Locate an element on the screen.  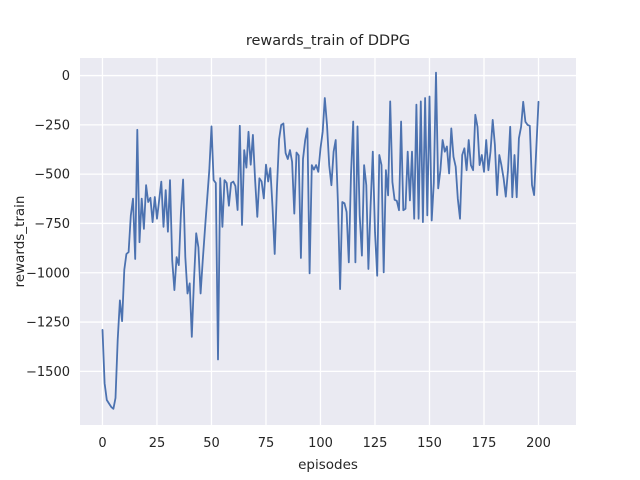
y-tick-label: −500 is located at coordinates (52, 175).